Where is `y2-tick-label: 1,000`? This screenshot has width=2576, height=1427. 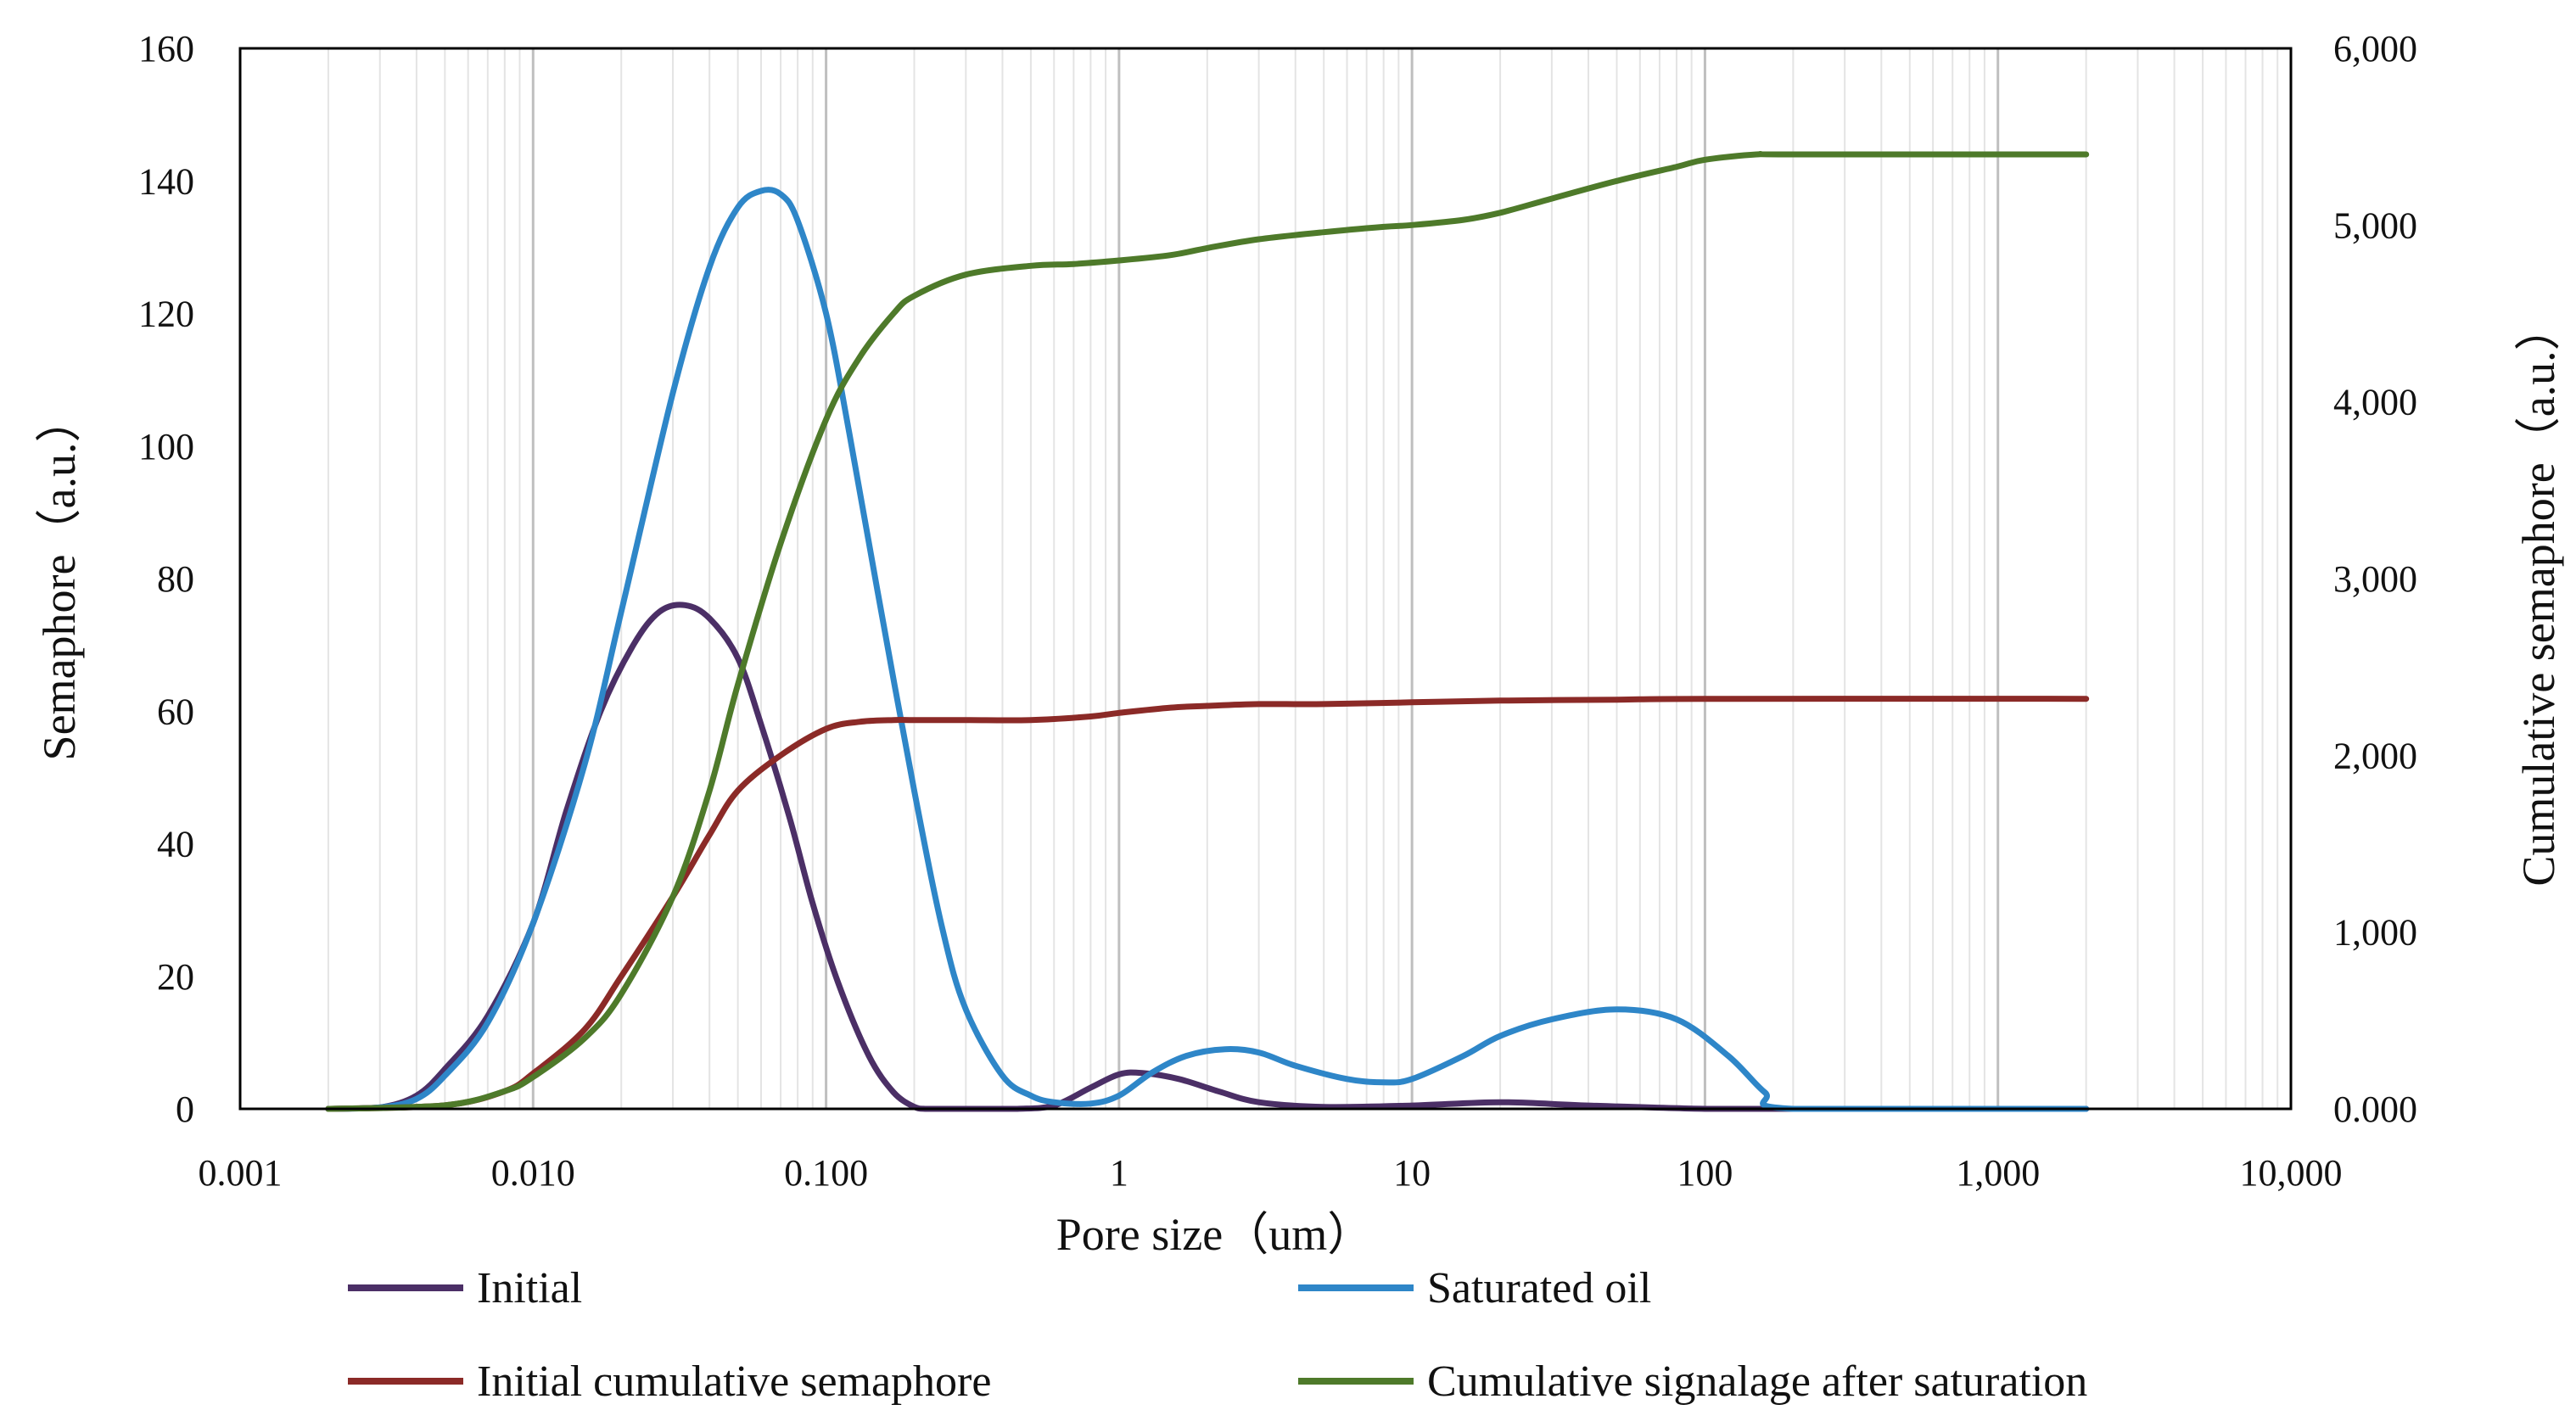
y2-tick-label: 1,000 is located at coordinates (2375, 933).